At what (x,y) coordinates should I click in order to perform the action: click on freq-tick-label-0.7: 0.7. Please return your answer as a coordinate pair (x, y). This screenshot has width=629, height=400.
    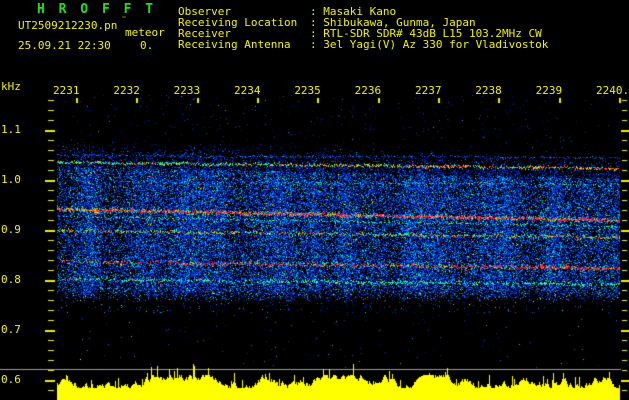
    Looking at the image, I should click on (11, 329).